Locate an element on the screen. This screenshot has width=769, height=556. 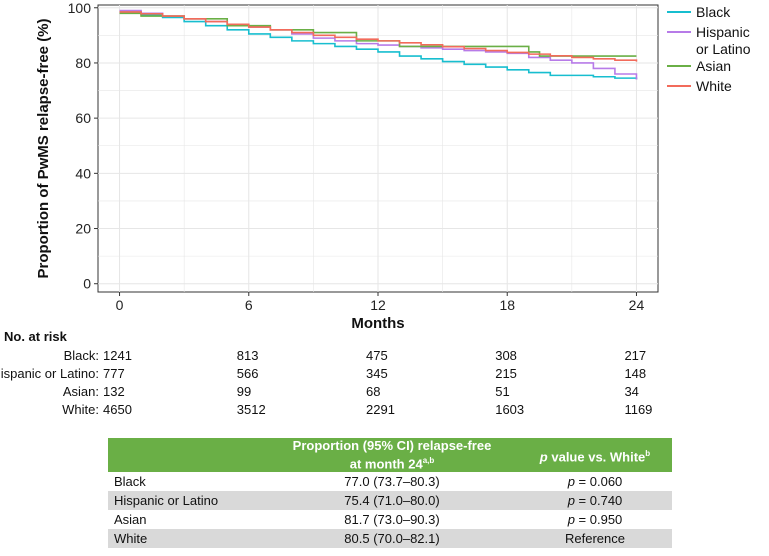
header-pvalue-text: value vs. White is located at coordinates (596, 457).